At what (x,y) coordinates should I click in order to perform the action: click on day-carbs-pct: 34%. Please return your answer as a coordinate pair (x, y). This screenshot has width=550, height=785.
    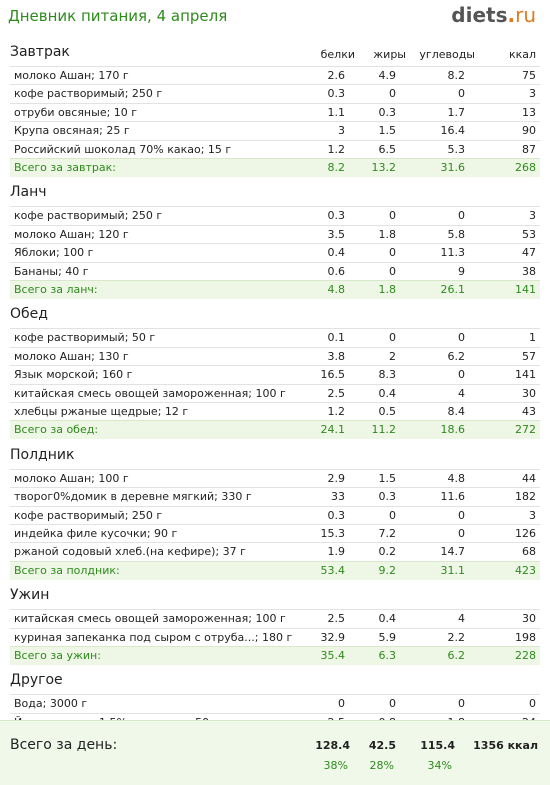
    Looking at the image, I should click on (439, 765).